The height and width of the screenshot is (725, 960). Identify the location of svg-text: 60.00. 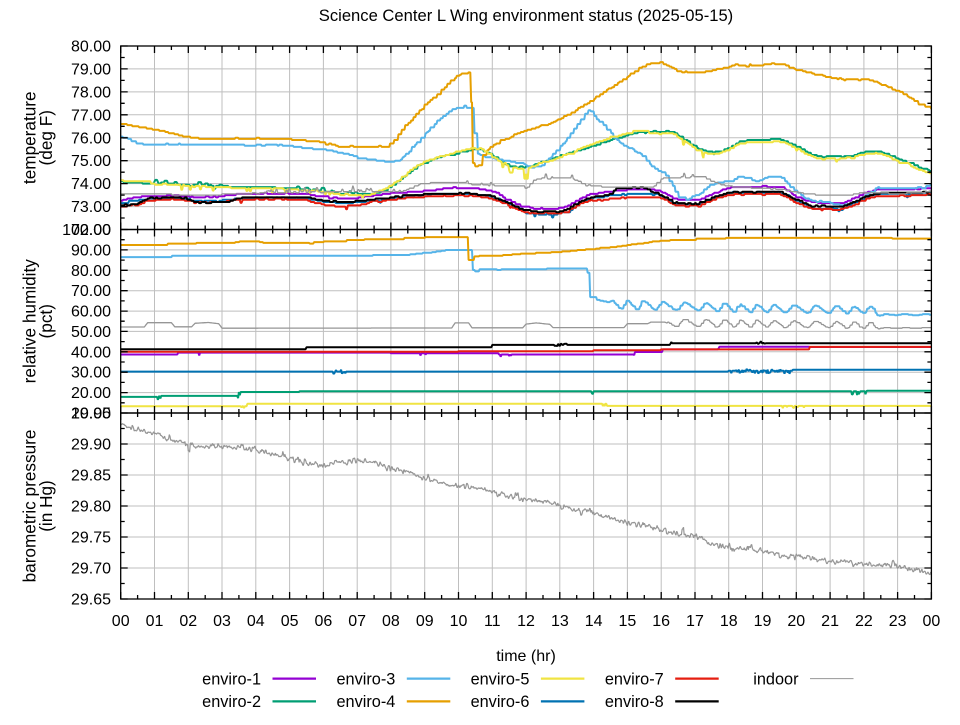
(91, 312).